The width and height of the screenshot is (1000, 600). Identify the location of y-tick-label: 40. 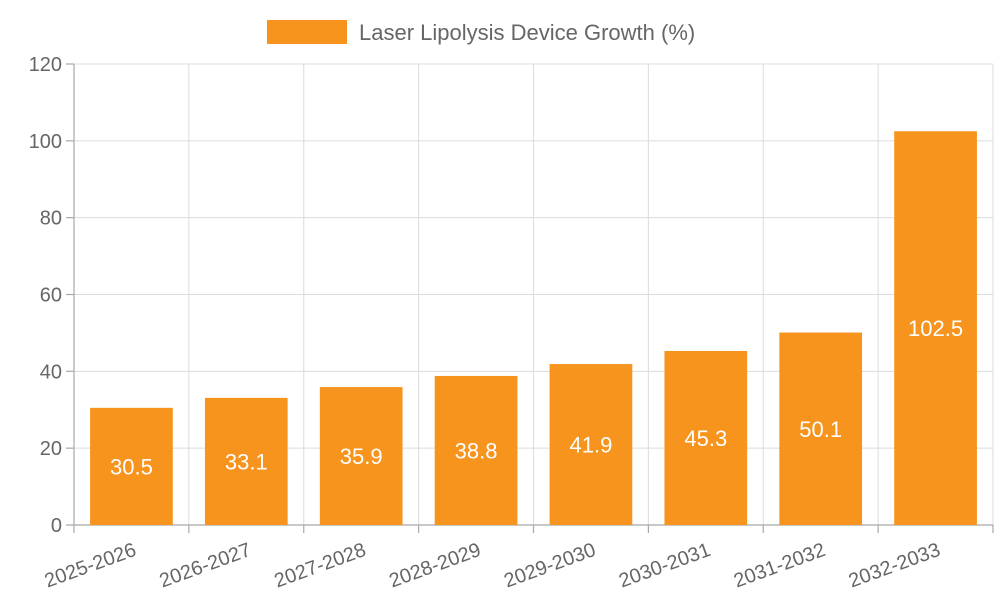
(51, 372).